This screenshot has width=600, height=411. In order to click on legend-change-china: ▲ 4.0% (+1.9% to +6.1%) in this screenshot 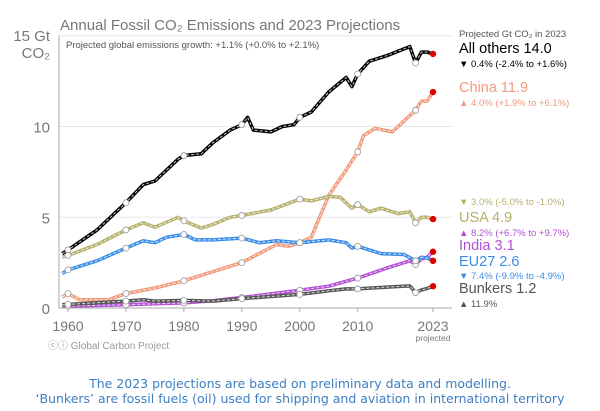, I will do `click(514, 103)`.